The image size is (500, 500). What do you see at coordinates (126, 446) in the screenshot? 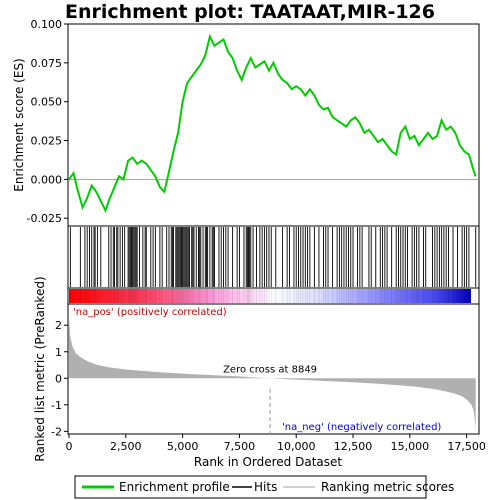
I see `x-tick-label: 2,500` at bounding box center [126, 446].